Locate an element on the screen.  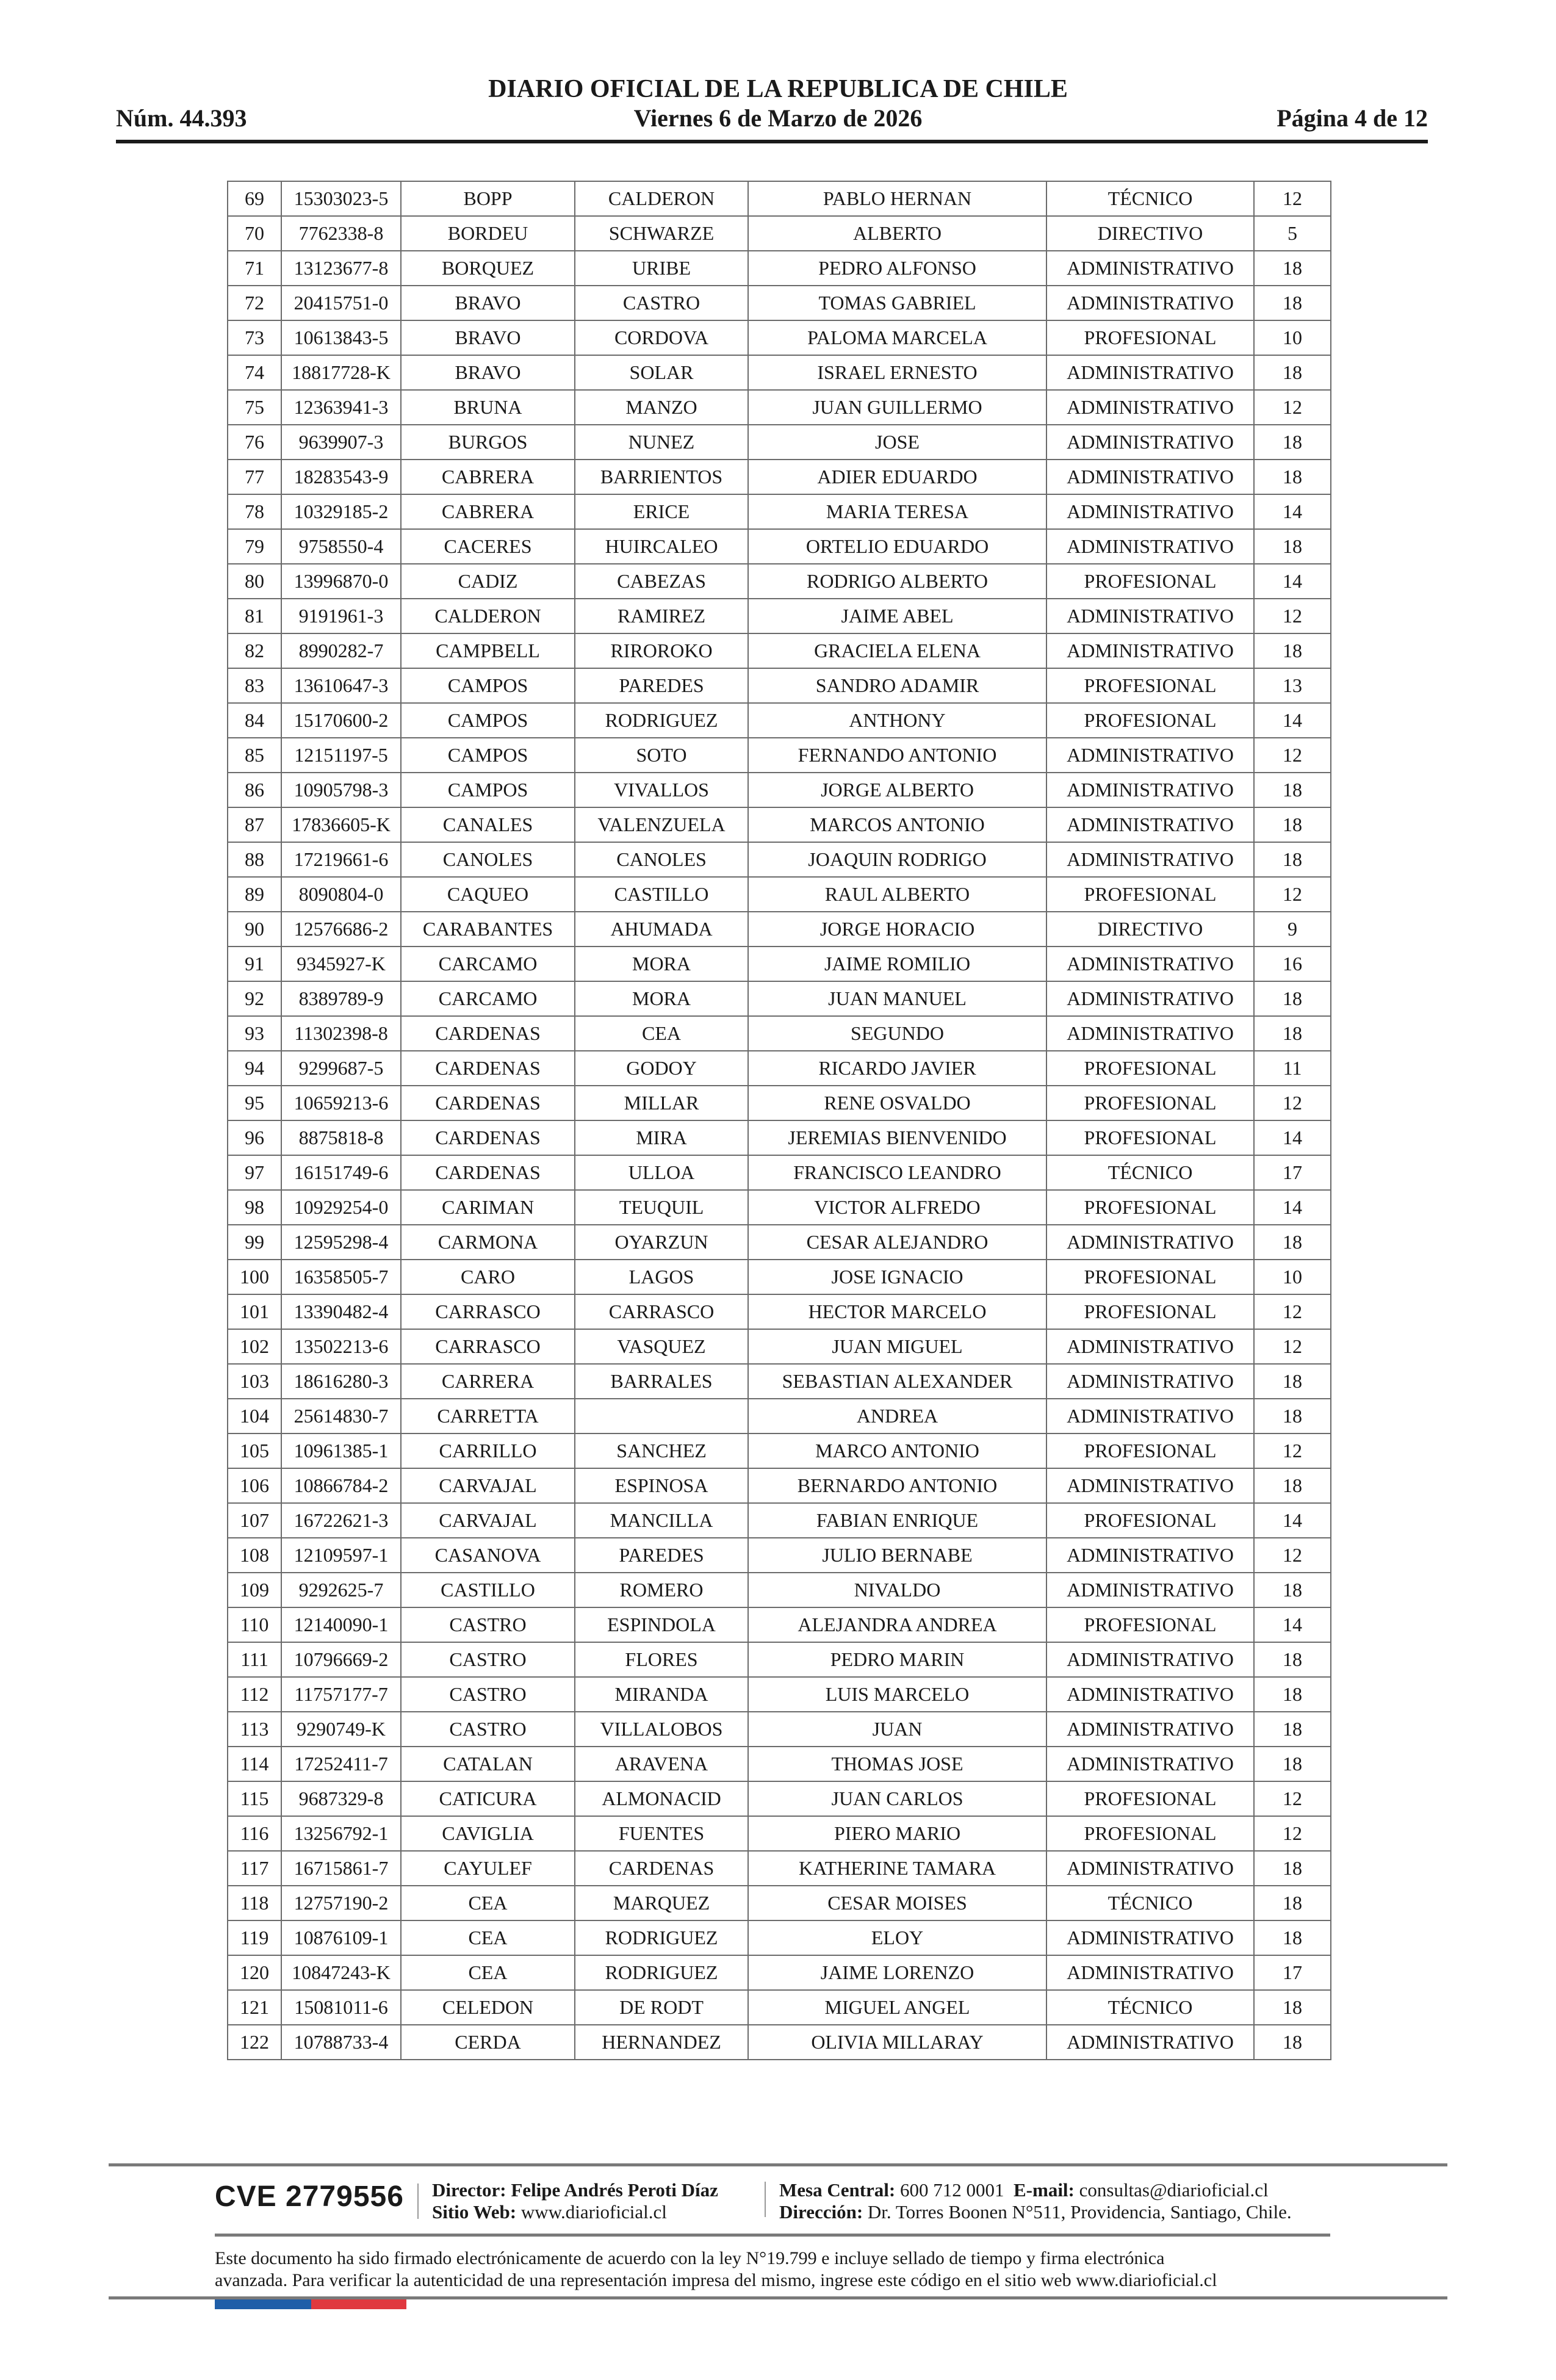
row-number-cell: 106 is located at coordinates (254, 1486).